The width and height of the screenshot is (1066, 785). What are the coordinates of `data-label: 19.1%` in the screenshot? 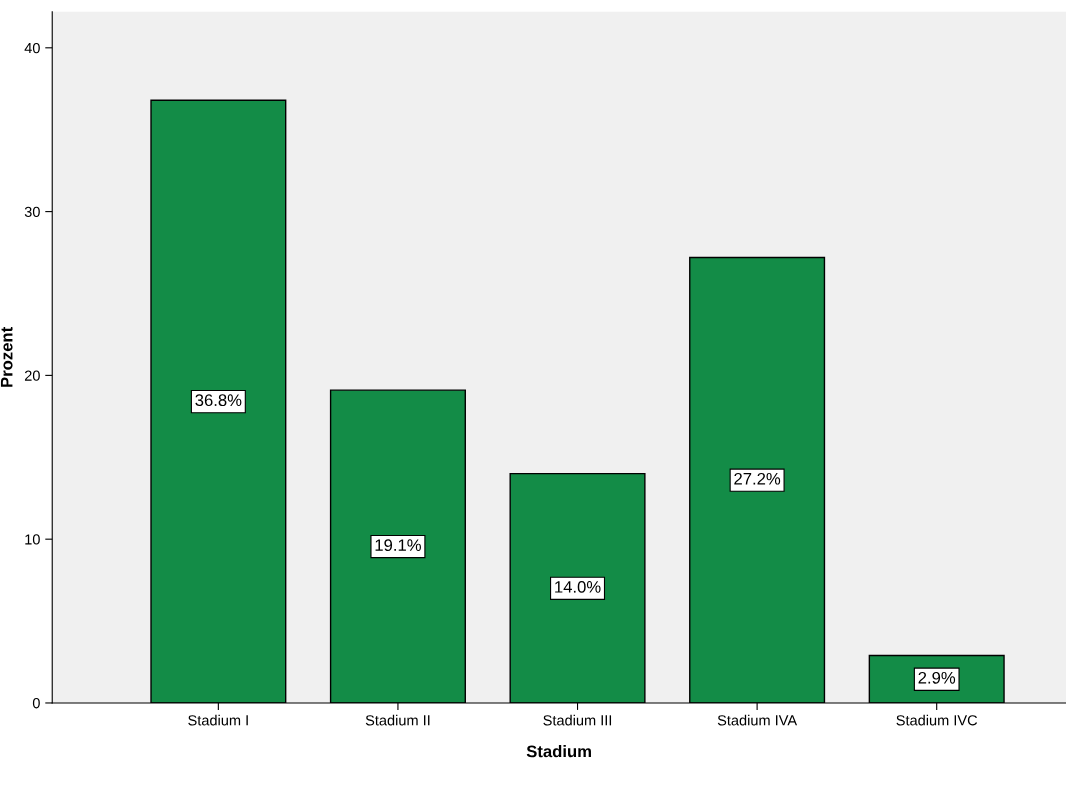 It's located at (398, 545).